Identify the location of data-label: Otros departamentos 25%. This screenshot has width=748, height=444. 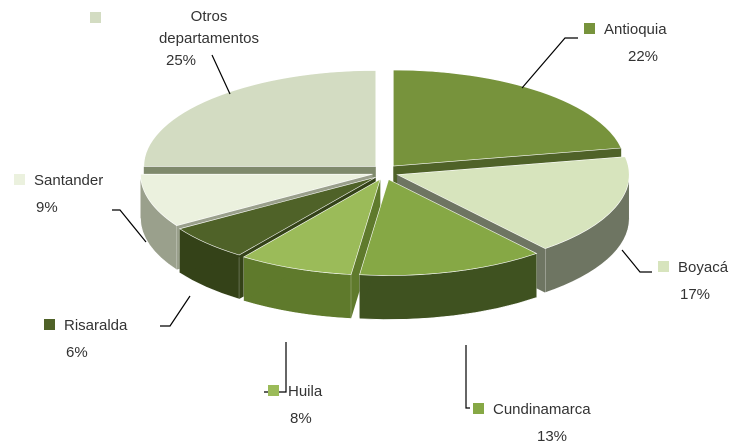
(185, 39).